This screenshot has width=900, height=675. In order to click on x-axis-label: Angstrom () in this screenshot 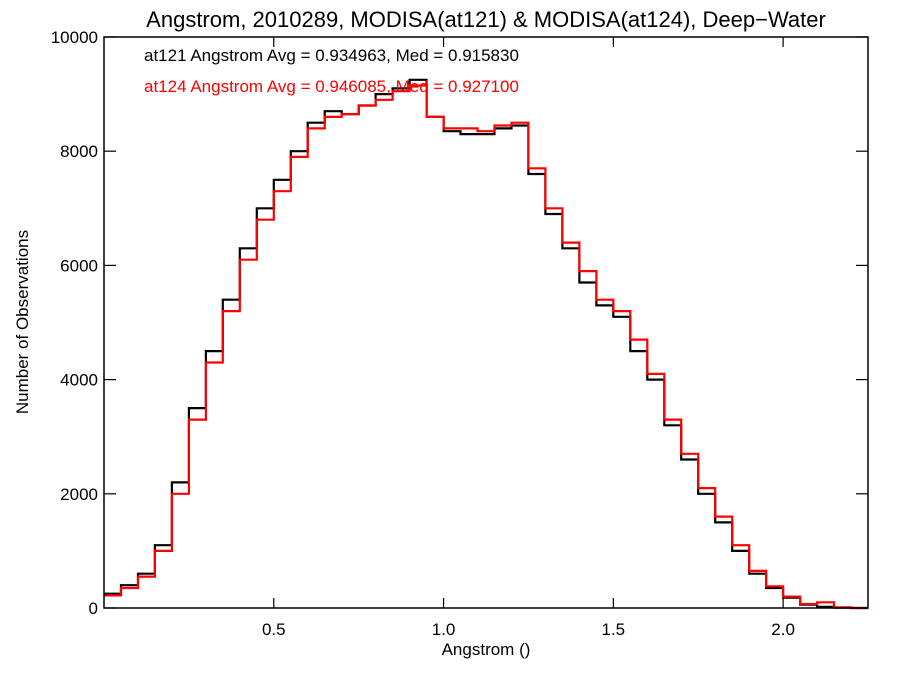, I will do `click(486, 649)`.